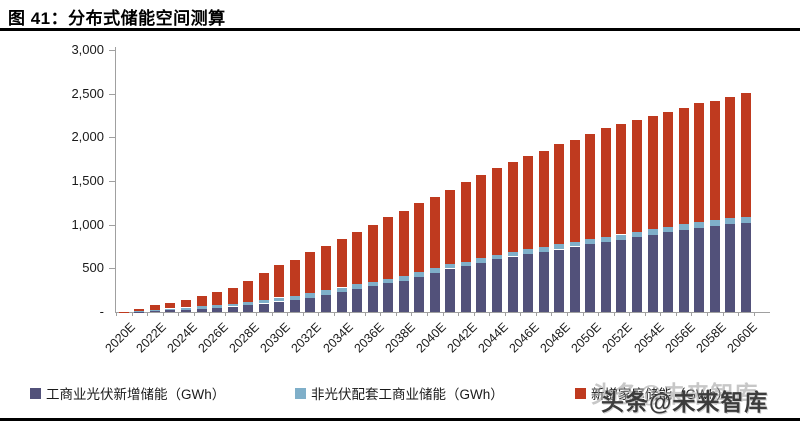  Describe the element at coordinates (87, 49) in the screenshot. I see `y-axis-tick-label: 3,000` at that location.